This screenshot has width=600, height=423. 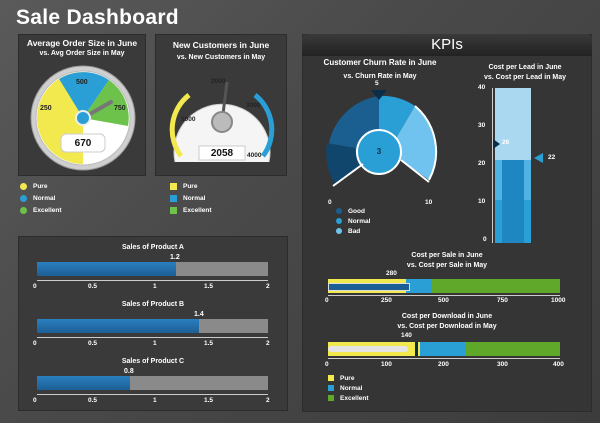 What do you see at coordinates (222, 122) in the screenshot?
I see `customers-gauge-dial` at bounding box center [222, 122].